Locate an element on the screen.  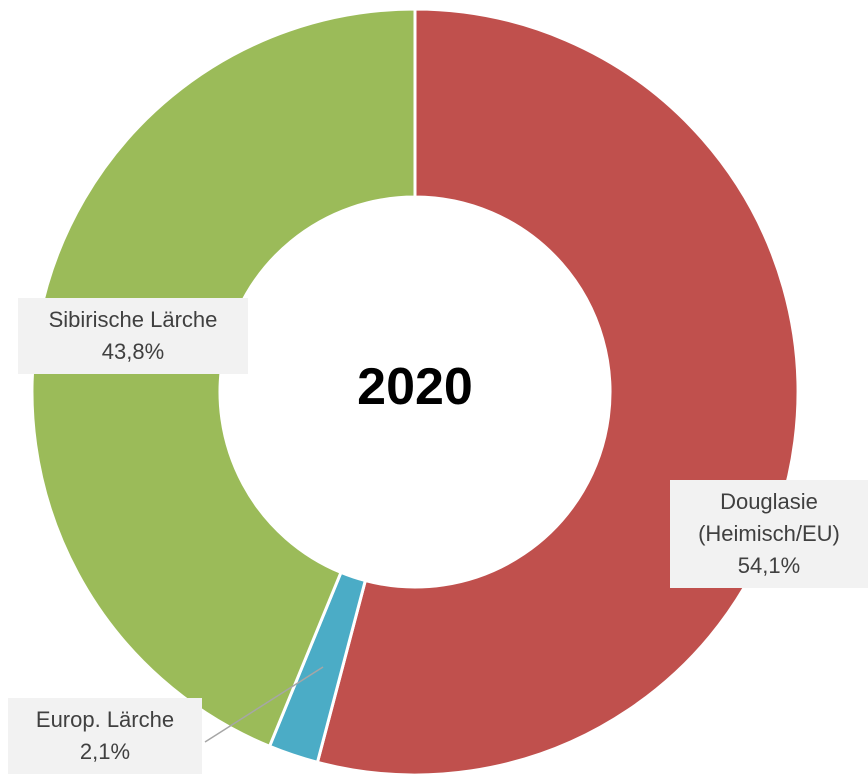
data-label: Douglasie (Heimisch/EU) 54,1% is located at coordinates (769, 534).